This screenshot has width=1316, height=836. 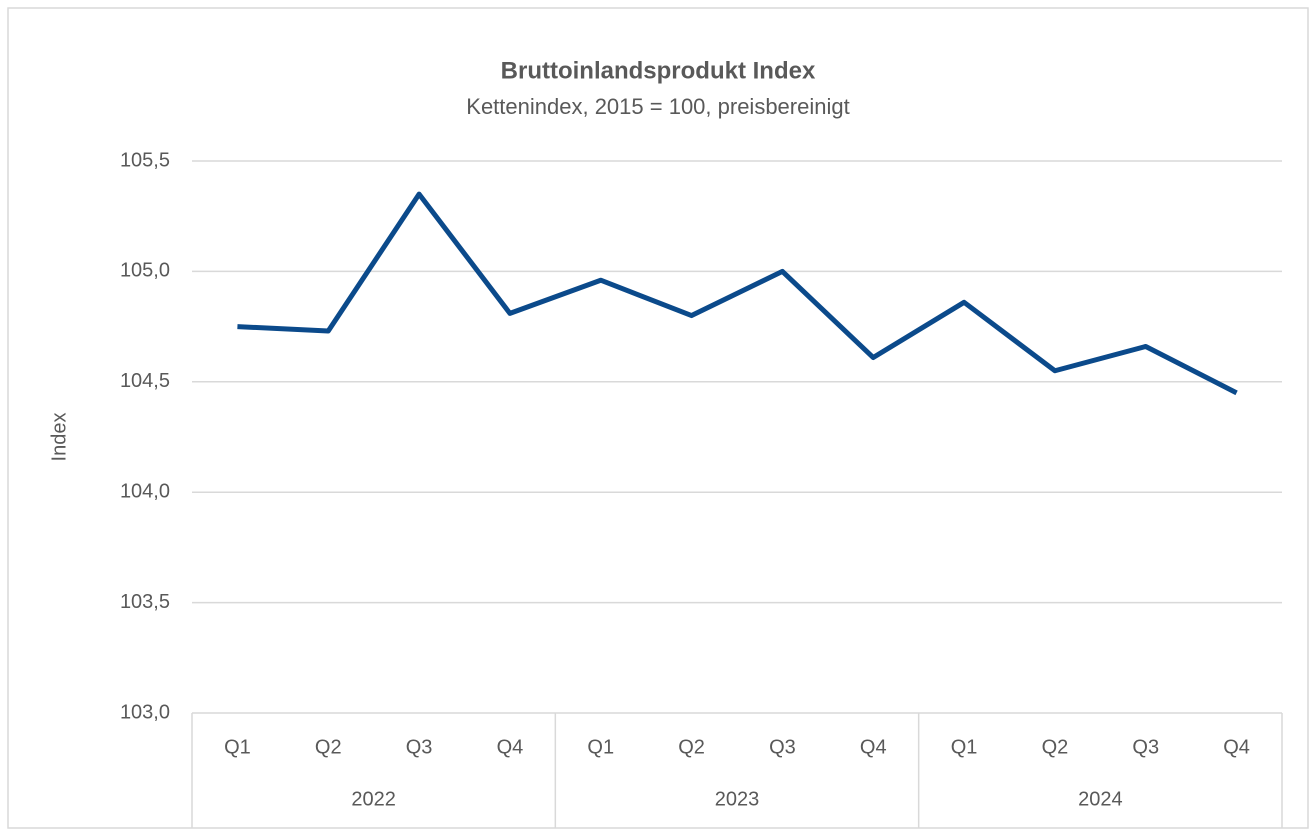 I want to click on group-label: 2023, so click(x=737, y=799).